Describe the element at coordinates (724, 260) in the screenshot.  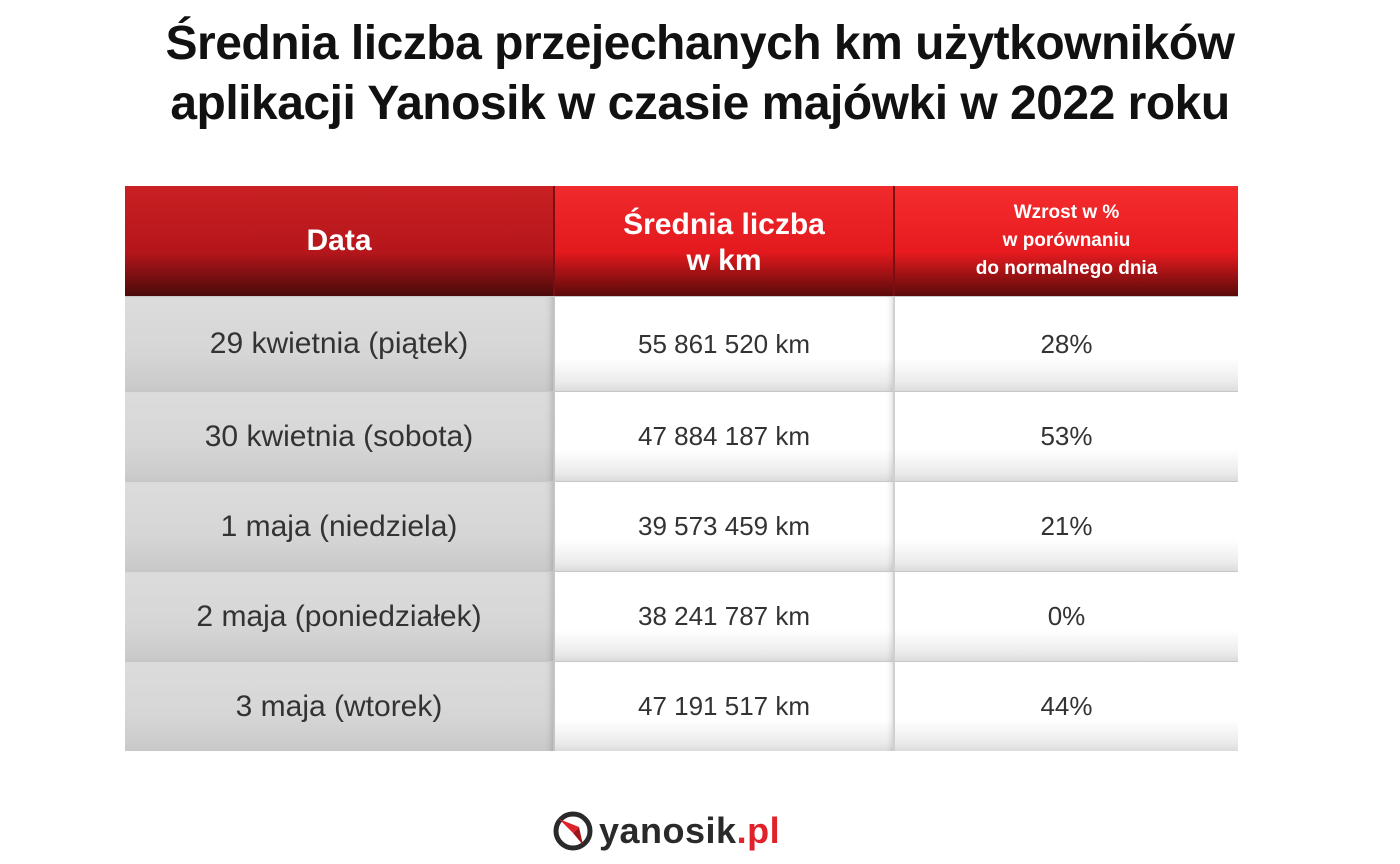
I see `header-average-km-line-2: w km` at that location.